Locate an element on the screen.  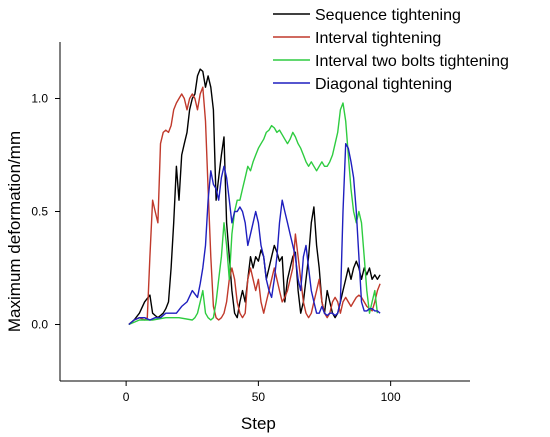
legend-label-4: Diagonal tightening is located at coordinates (383, 84).